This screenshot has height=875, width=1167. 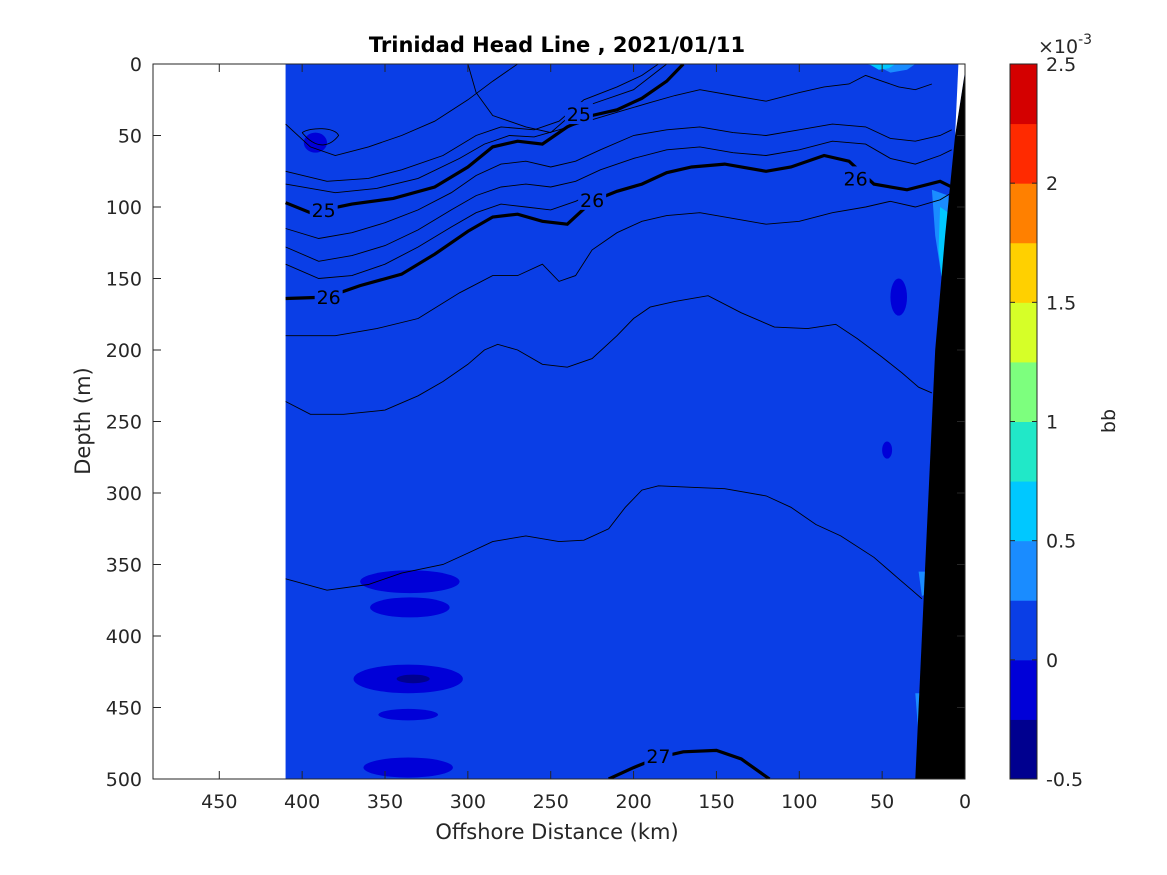 I want to click on x-tick-label: 100, so click(x=799, y=802).